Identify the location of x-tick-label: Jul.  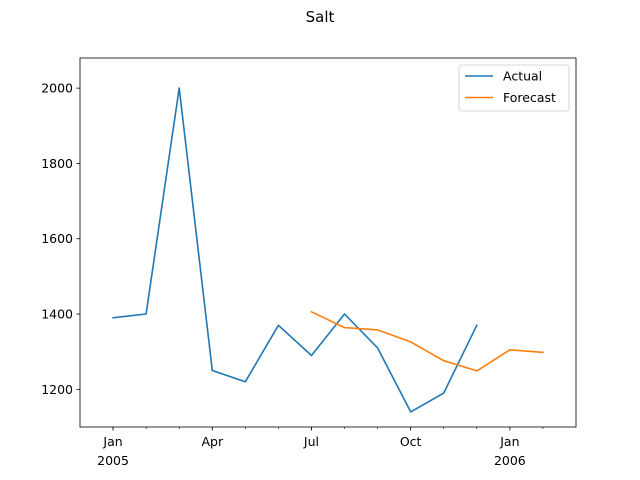
(311, 441).